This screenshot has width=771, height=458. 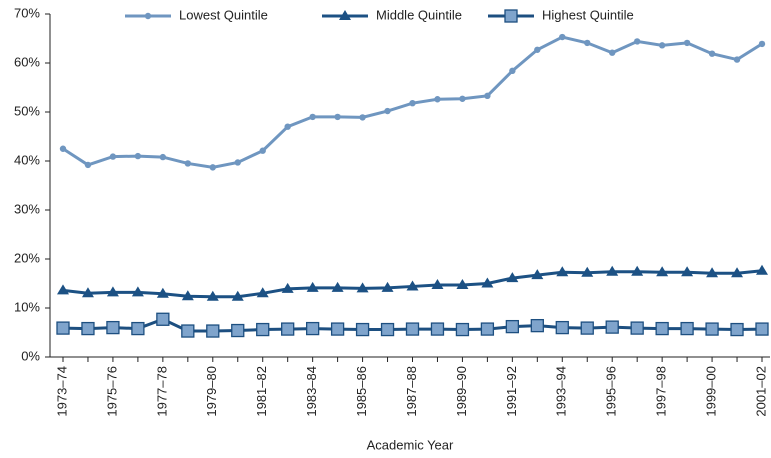 I want to click on y-tick-label: 40%, so click(x=27, y=159).